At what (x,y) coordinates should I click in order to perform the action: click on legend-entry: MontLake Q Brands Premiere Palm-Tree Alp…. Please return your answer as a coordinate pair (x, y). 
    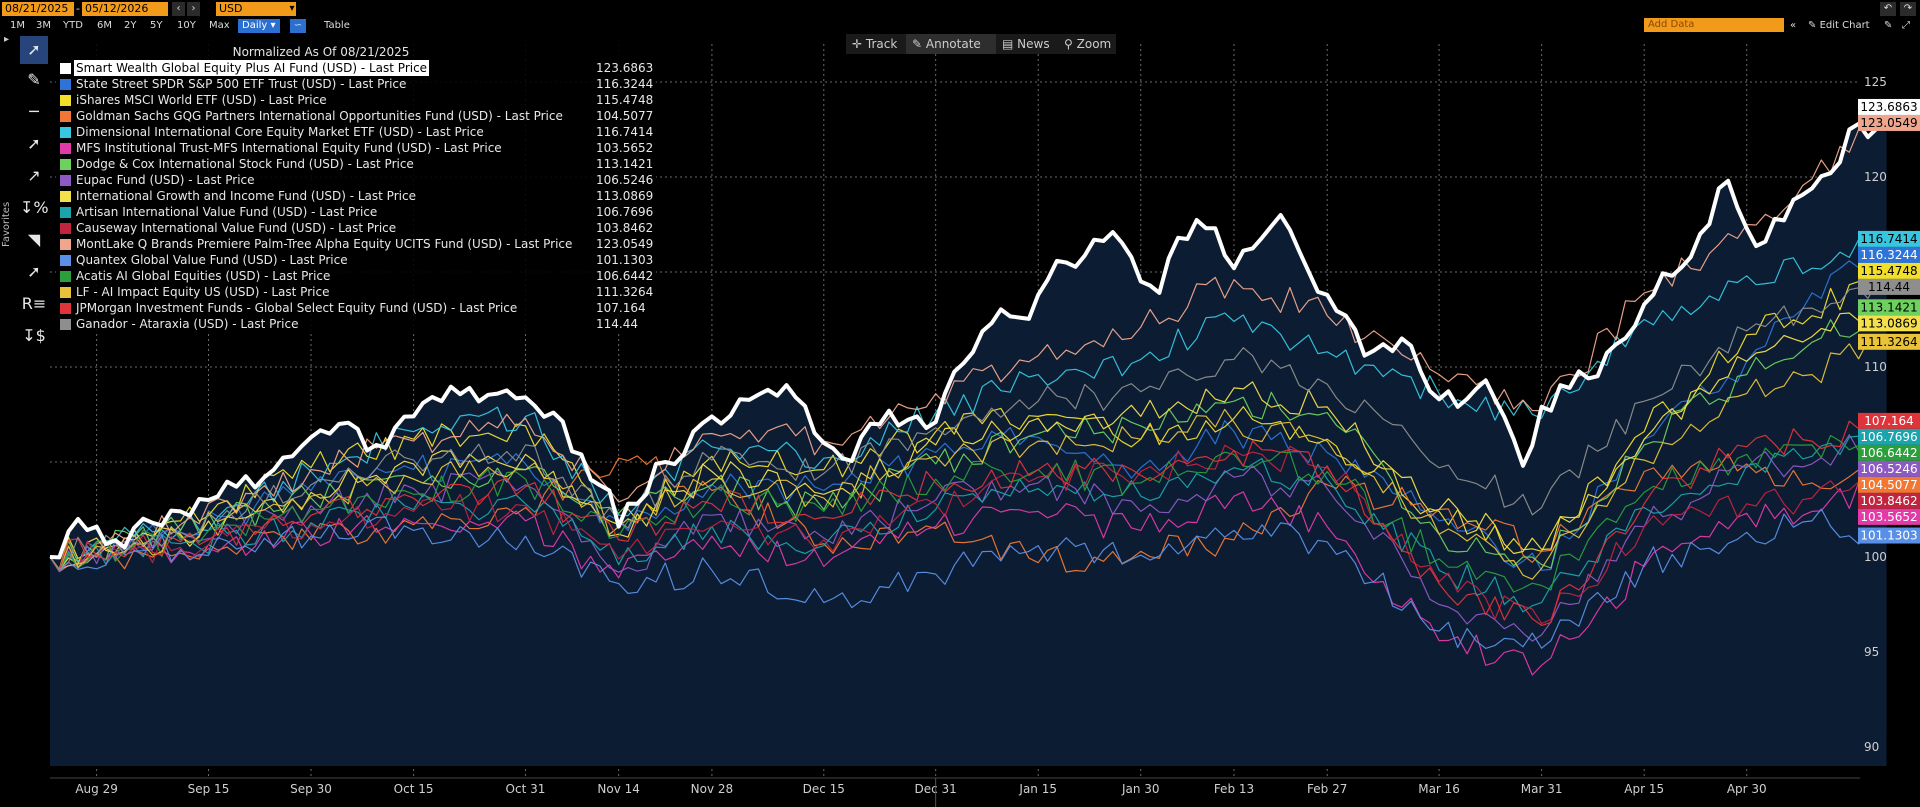
    Looking at the image, I should click on (356, 244).